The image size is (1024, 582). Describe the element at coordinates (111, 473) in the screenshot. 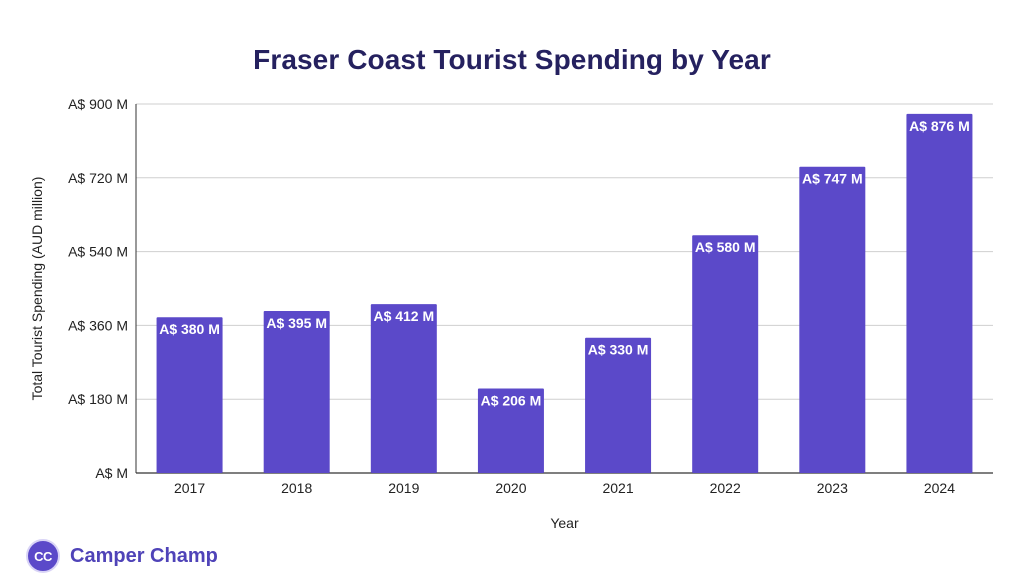

I see `y-tick-label: A$ M` at that location.